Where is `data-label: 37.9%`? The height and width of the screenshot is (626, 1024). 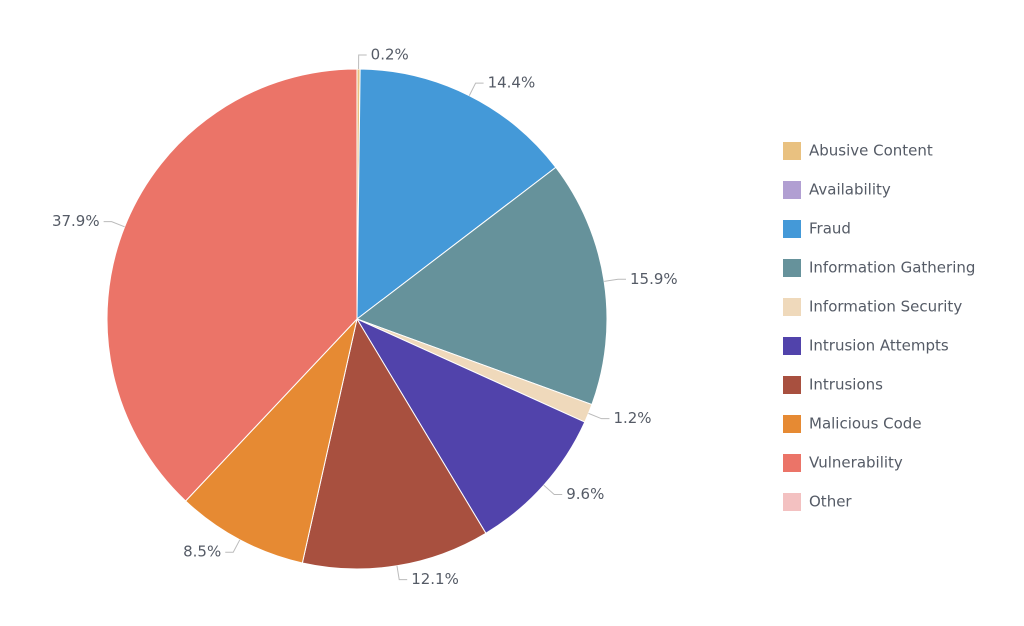
data-label: 37.9% is located at coordinates (76, 221).